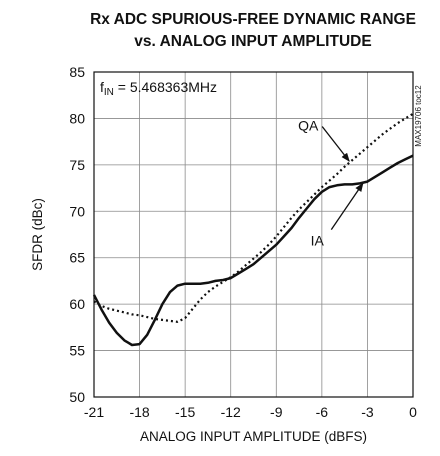  What do you see at coordinates (318, 241) in the screenshot?
I see `annotation-ia-label: IA` at bounding box center [318, 241].